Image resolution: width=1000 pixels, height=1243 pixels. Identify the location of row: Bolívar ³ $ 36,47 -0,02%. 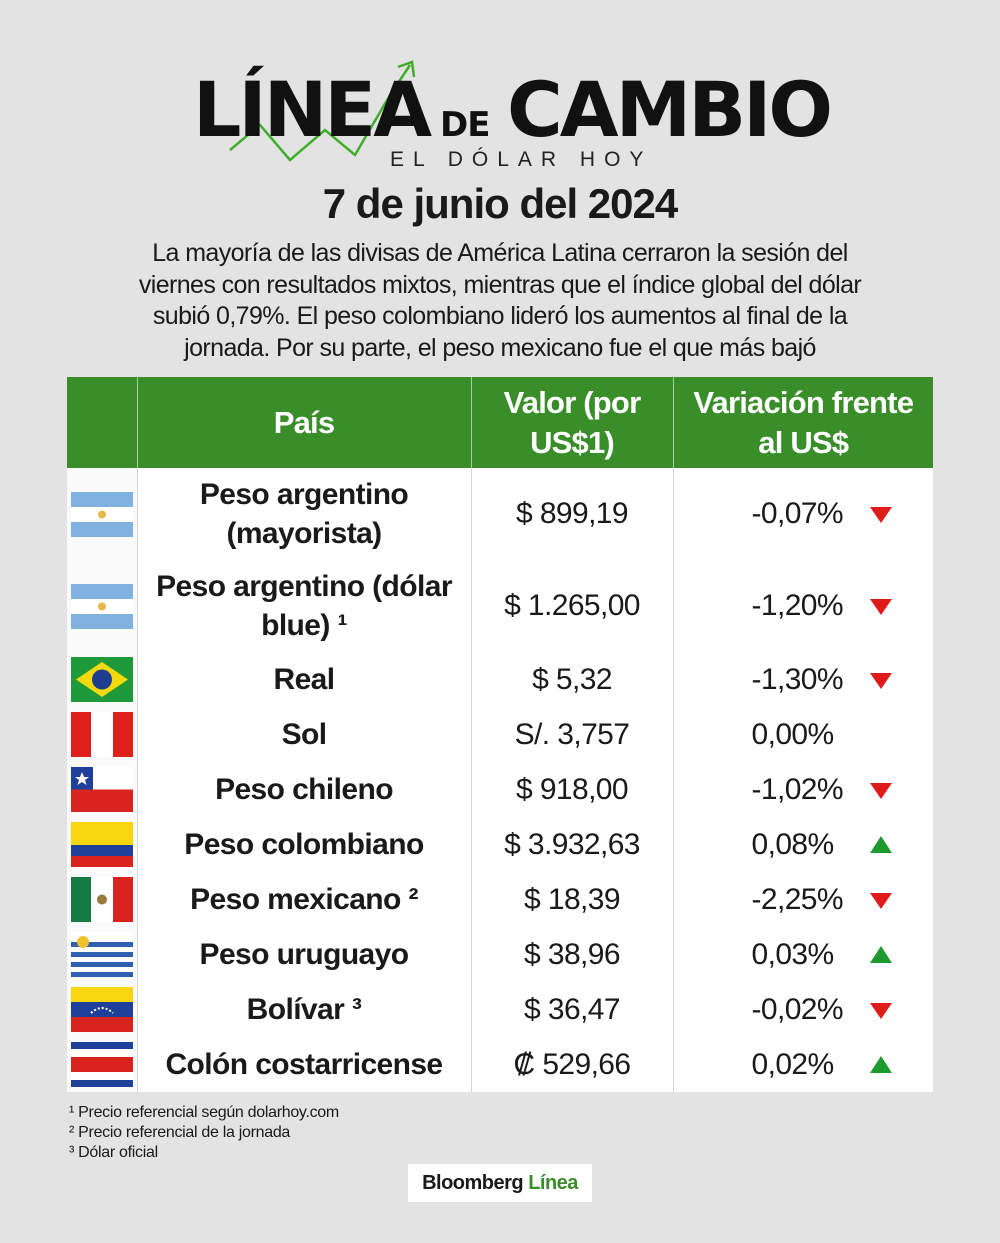
(500, 1009).